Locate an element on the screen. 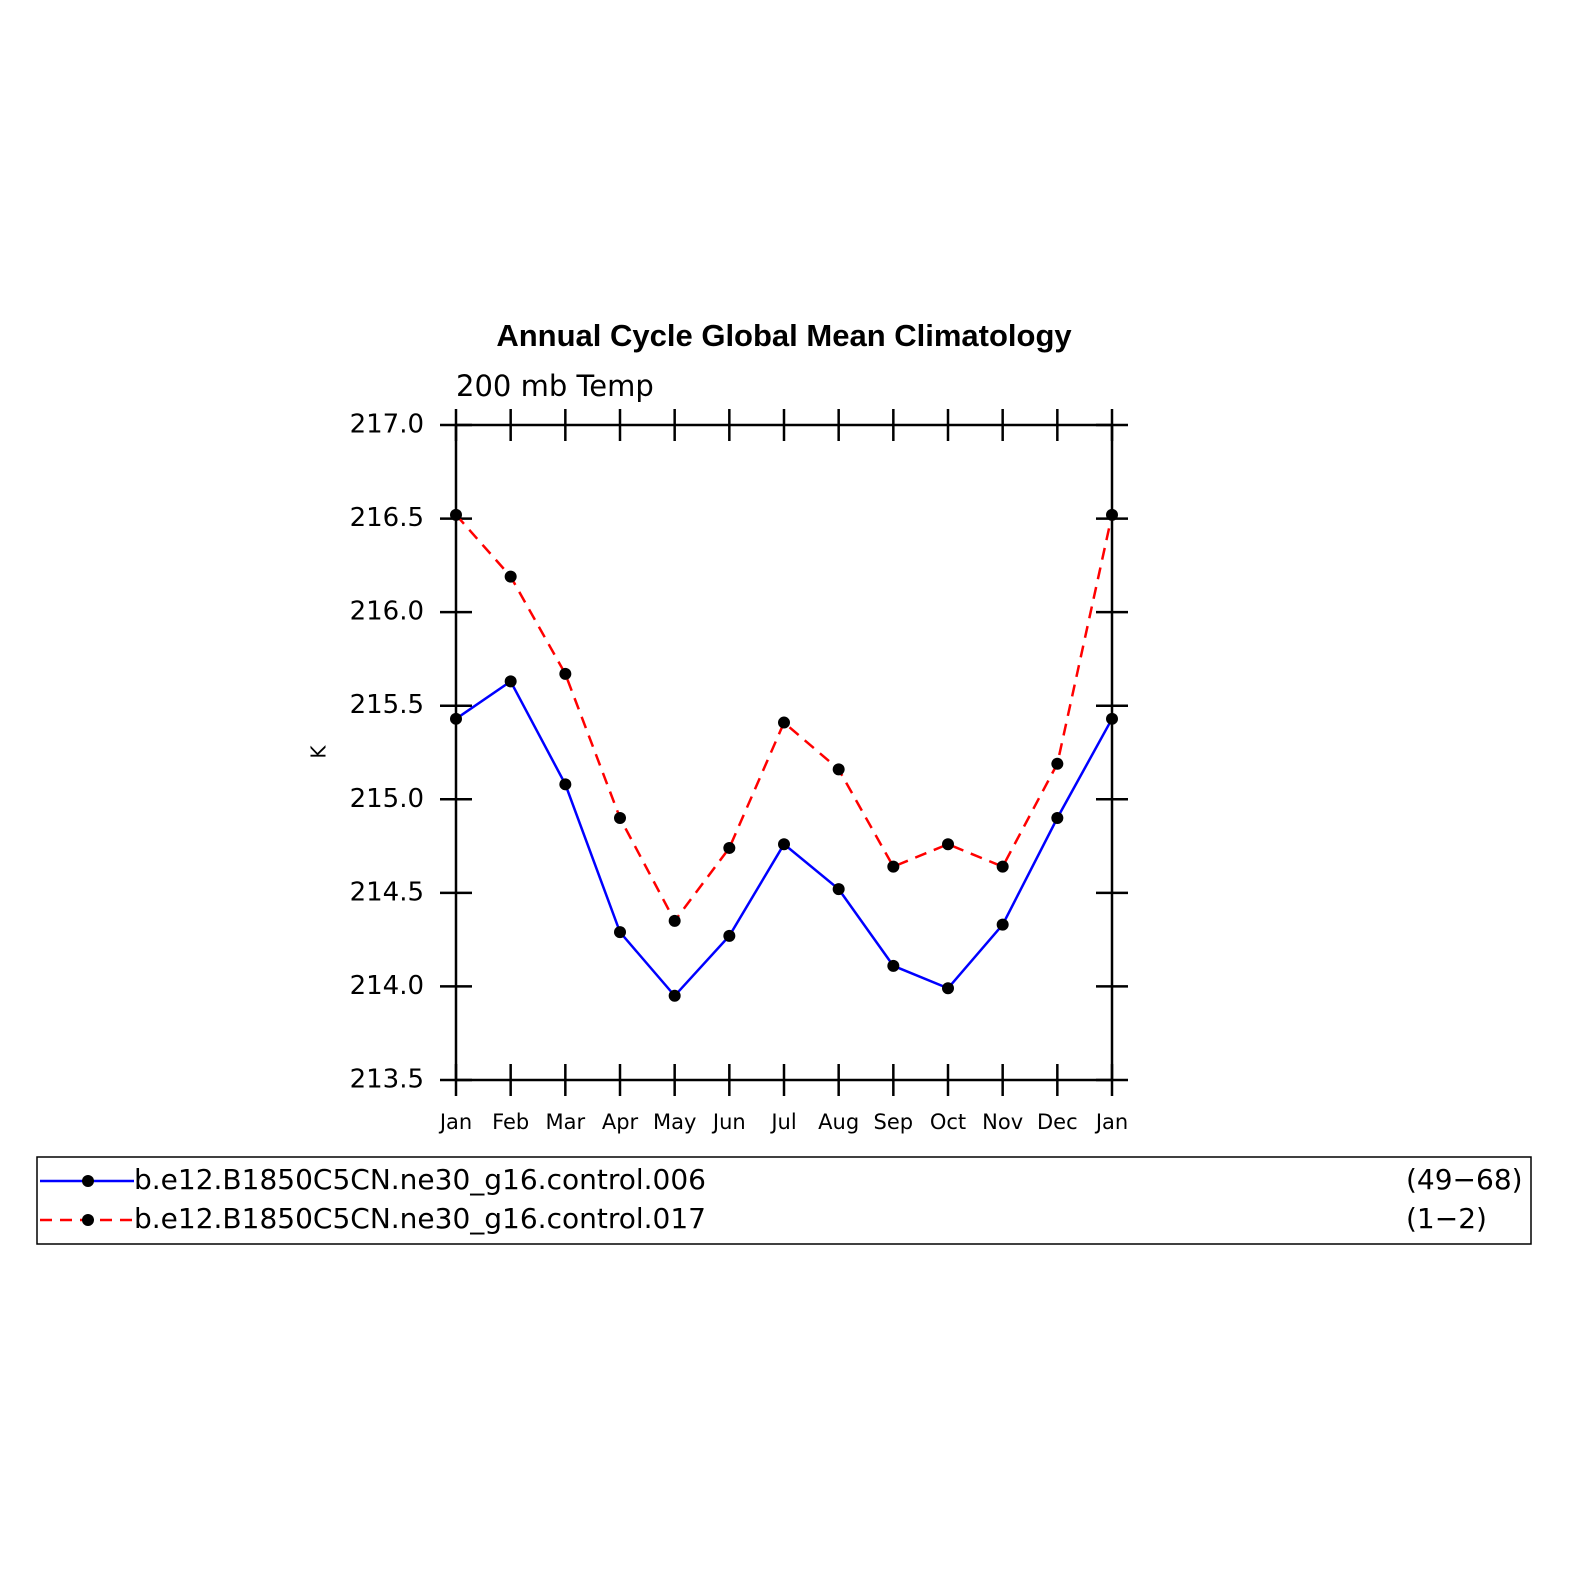 This screenshot has height=1575, width=1575. chart-subtitle: 200 mb Temp is located at coordinates (555, 386).